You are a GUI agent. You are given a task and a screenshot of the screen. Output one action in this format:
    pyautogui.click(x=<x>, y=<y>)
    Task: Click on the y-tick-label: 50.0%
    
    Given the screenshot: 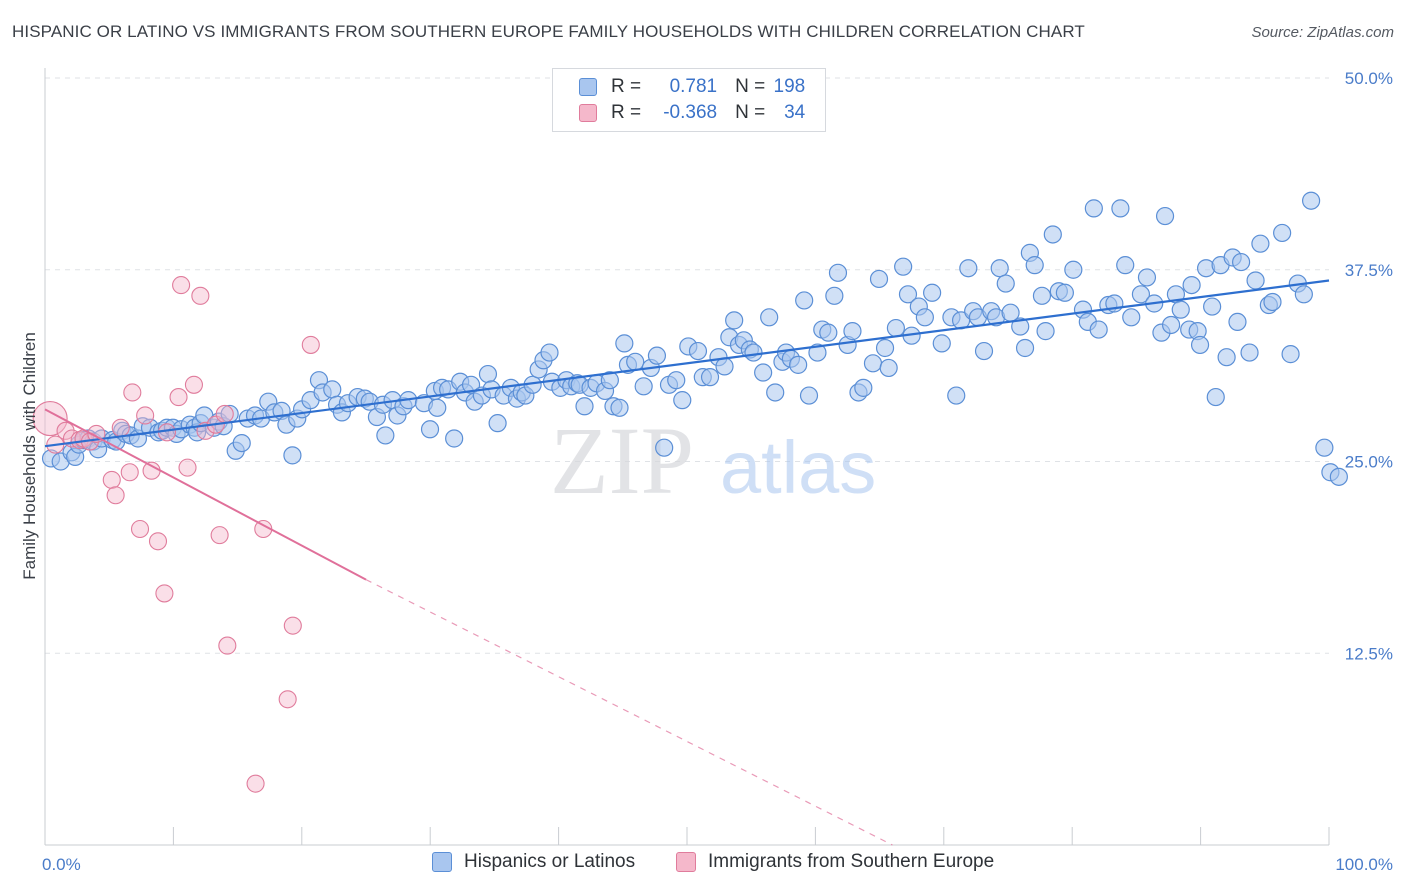 What is the action you would take?
    pyautogui.click(x=1369, y=78)
    